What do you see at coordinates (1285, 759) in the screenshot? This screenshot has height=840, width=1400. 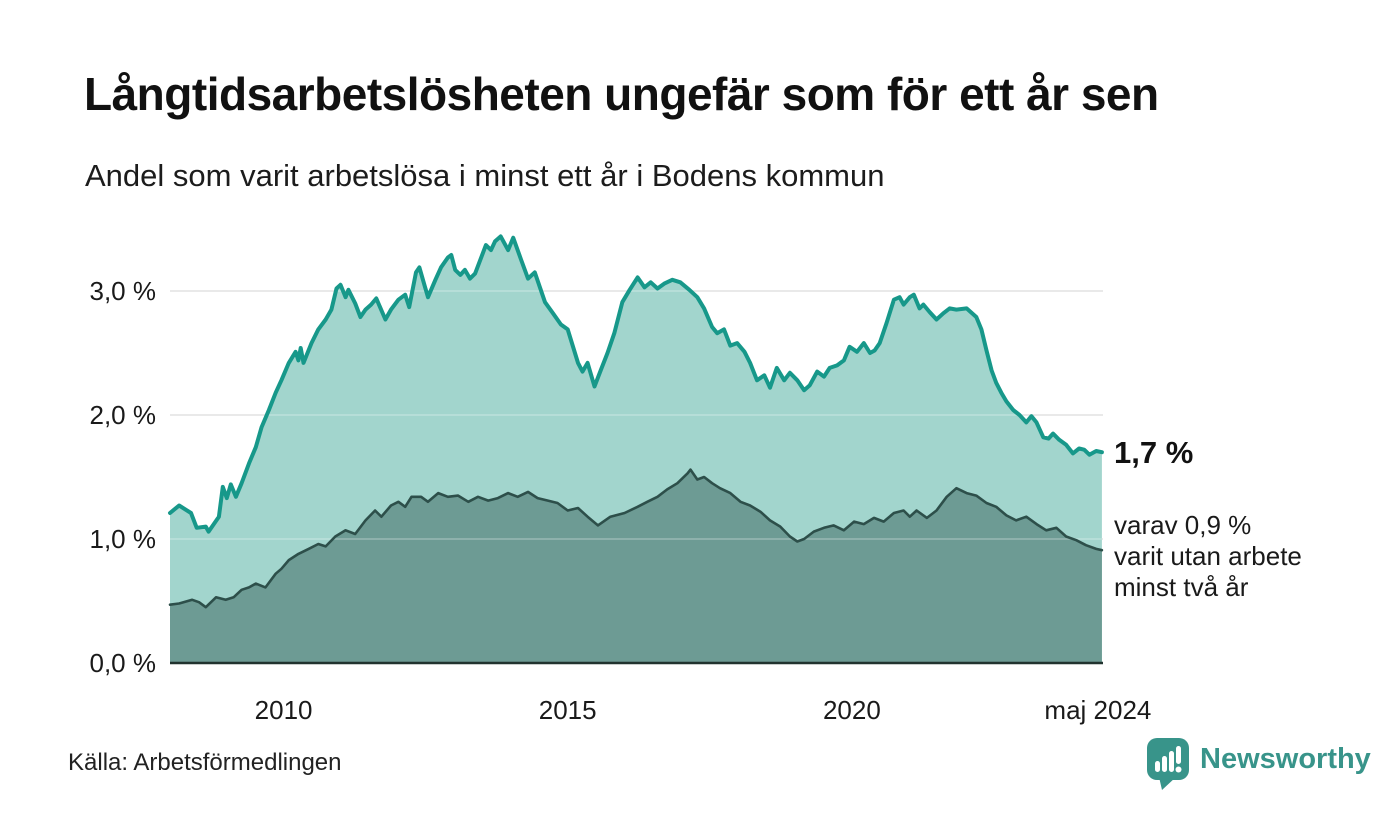 I see `newsworthy-wordmark: Newsworthy` at bounding box center [1285, 759].